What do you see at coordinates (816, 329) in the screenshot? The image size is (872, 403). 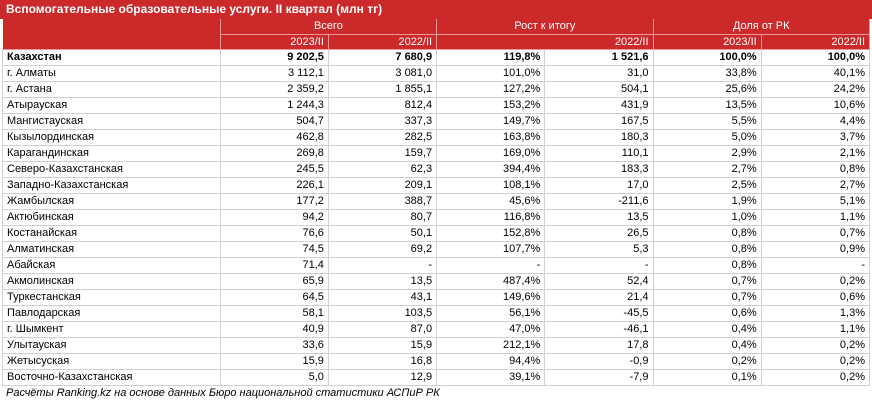 I see `value-cell: 1,1%` at bounding box center [816, 329].